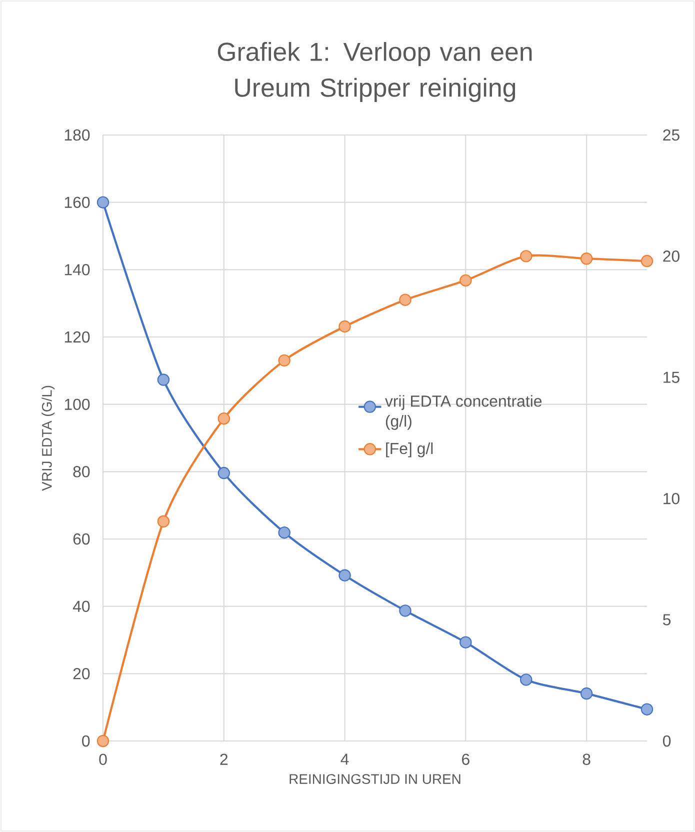 Image resolution: width=695 pixels, height=832 pixels. I want to click on y2-tick-label: 20, so click(671, 256).